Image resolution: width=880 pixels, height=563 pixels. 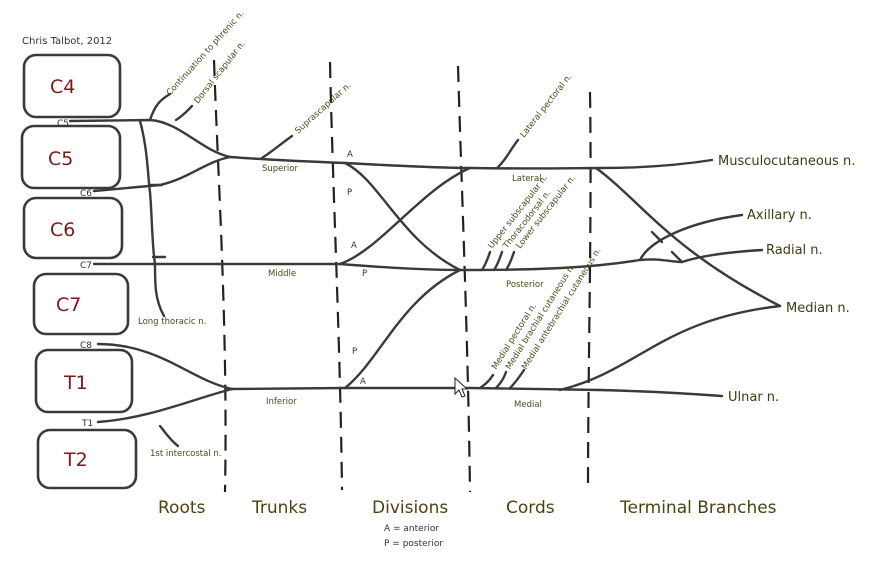 What do you see at coordinates (525, 285) in the screenshot?
I see `posterior-cord-label: Posterior` at bounding box center [525, 285].